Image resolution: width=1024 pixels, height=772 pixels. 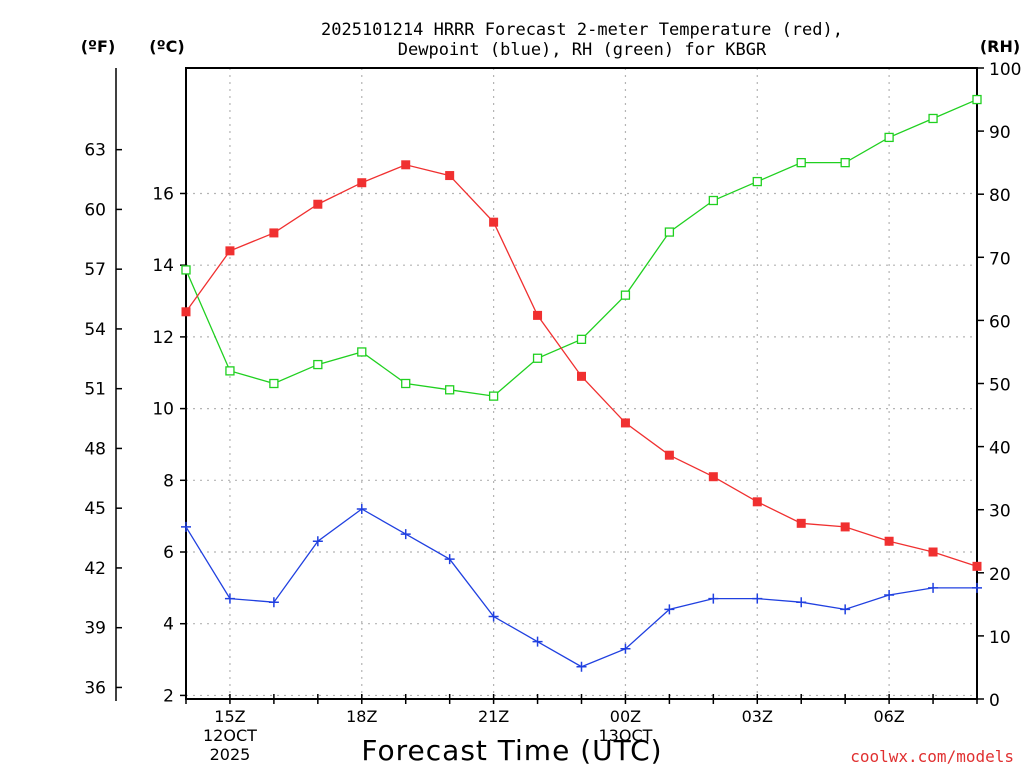 What do you see at coordinates (361, 716) in the screenshot?
I see `x-tick-label: 18Z` at bounding box center [361, 716].